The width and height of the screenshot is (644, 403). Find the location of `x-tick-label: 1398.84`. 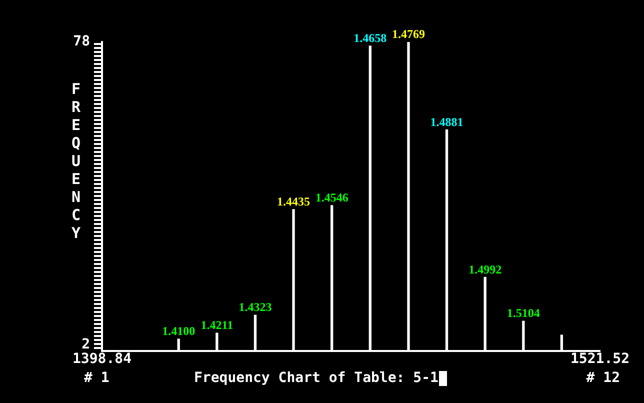

x-tick-label: 1398.84 is located at coordinates (102, 359).